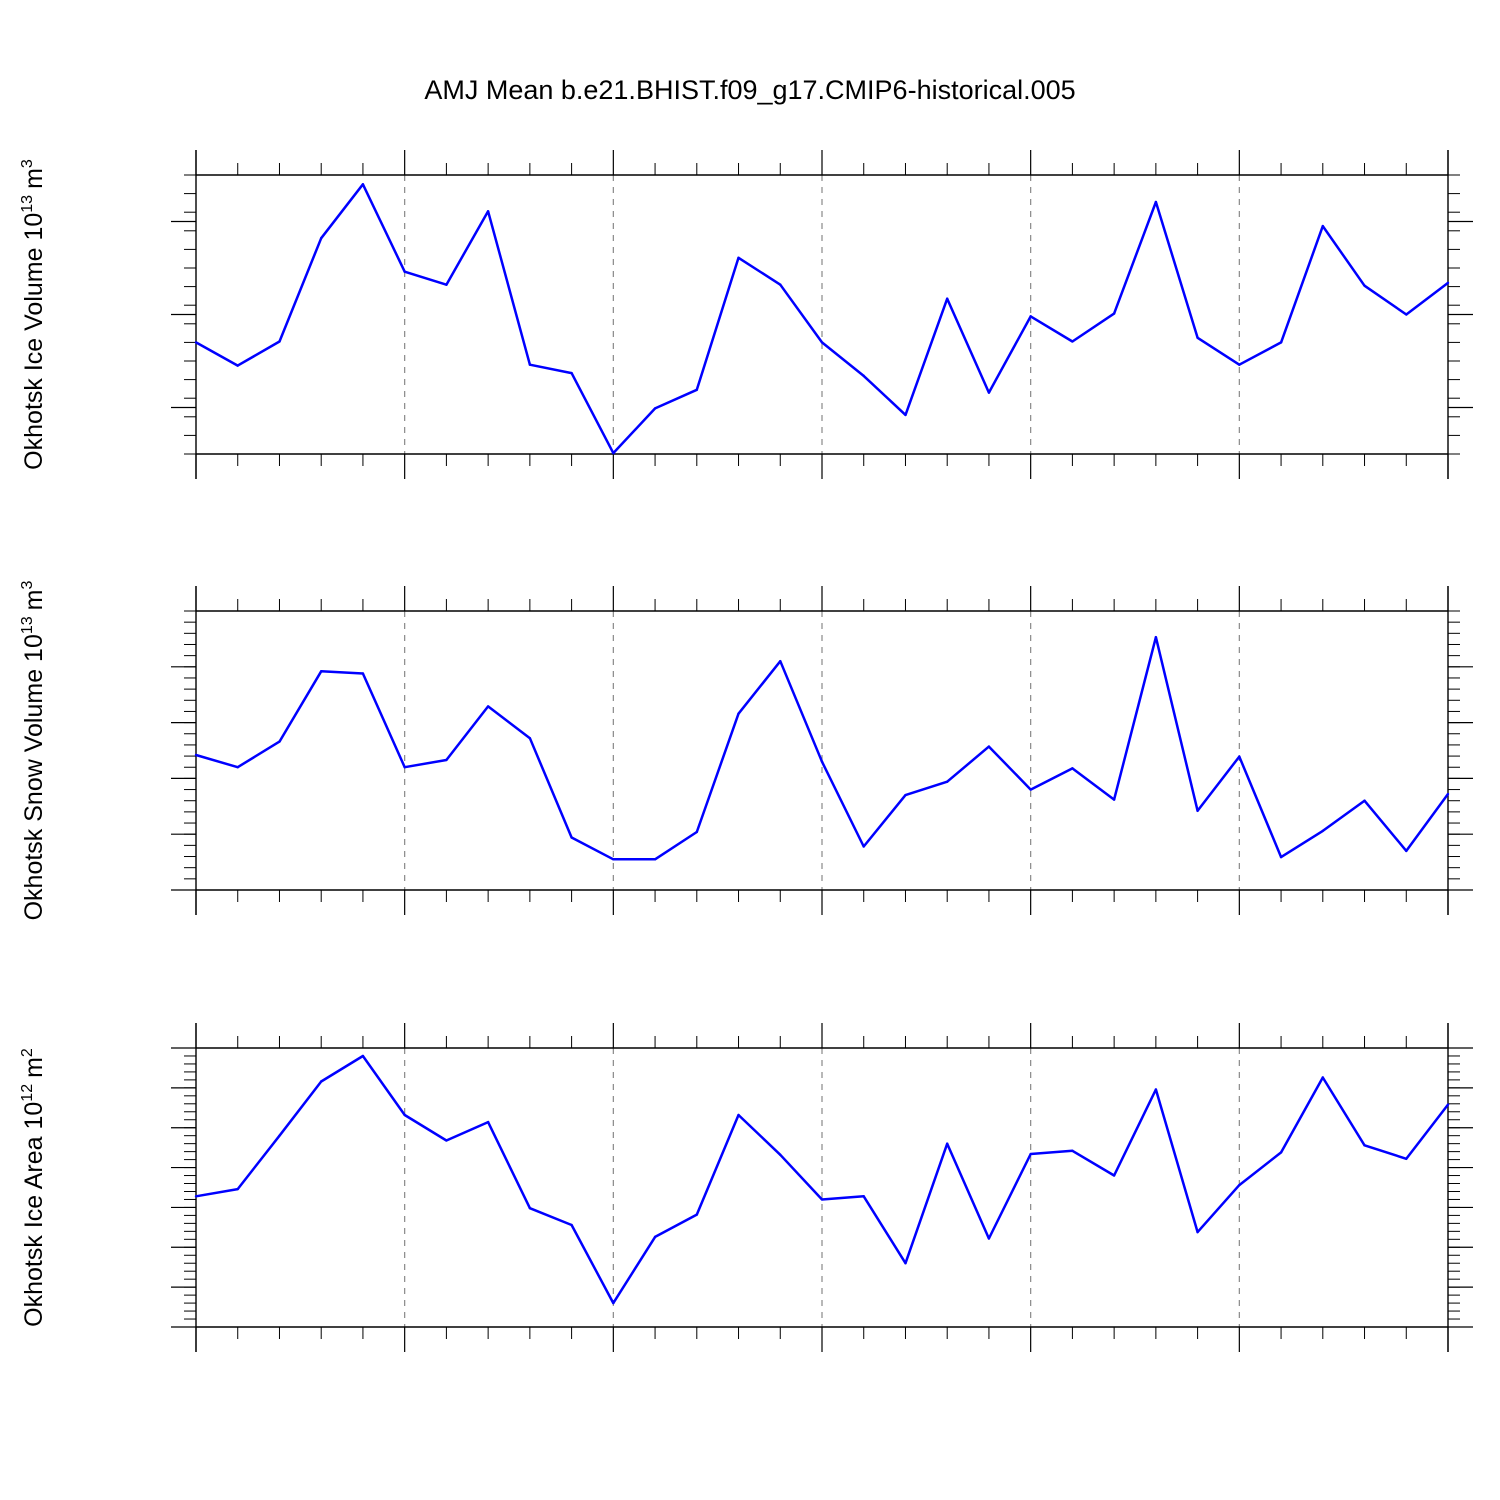 This screenshot has height=1500, width=1500. I want to click on y-axis-title-main: Okhotsk Ice Volume 10, so click(34, 341).